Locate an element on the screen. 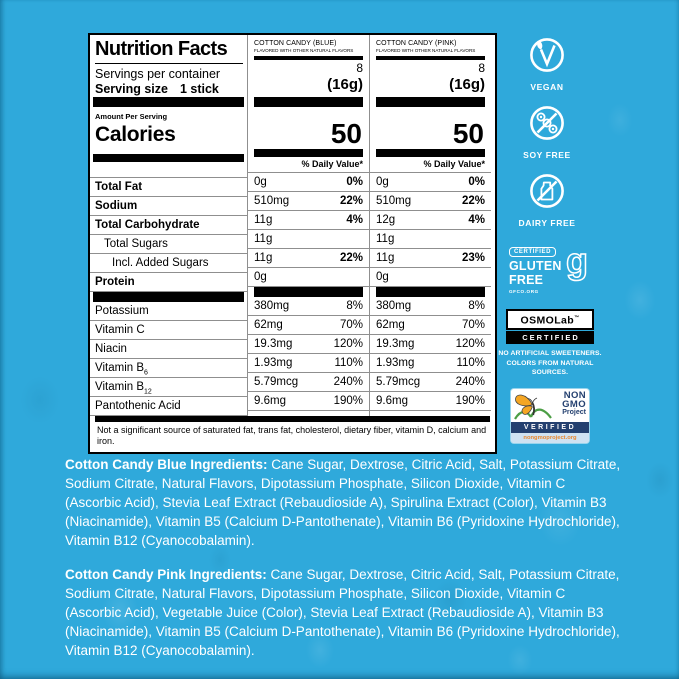  blue-vitamin-b12: 5.79mcg 240% is located at coordinates (308, 382).